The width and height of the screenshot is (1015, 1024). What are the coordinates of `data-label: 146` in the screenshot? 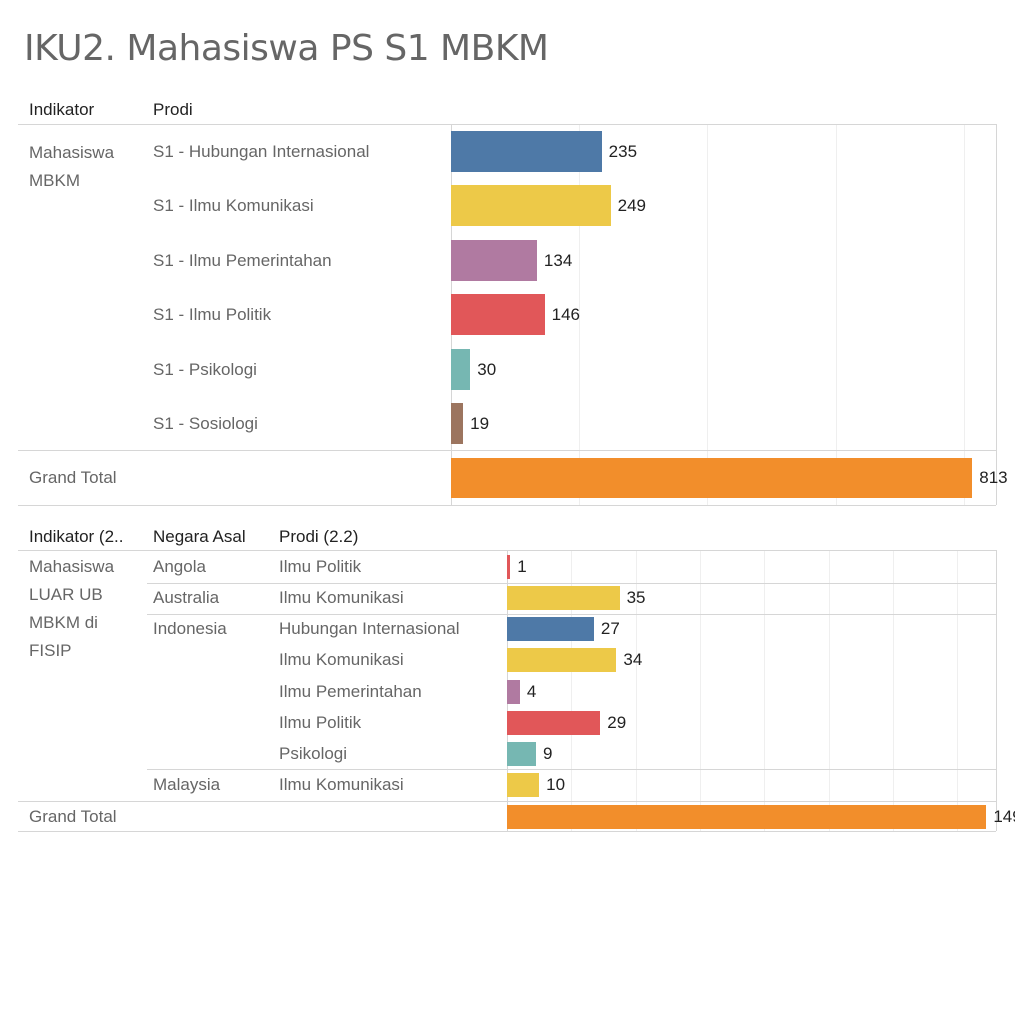 It's located at (565, 315).